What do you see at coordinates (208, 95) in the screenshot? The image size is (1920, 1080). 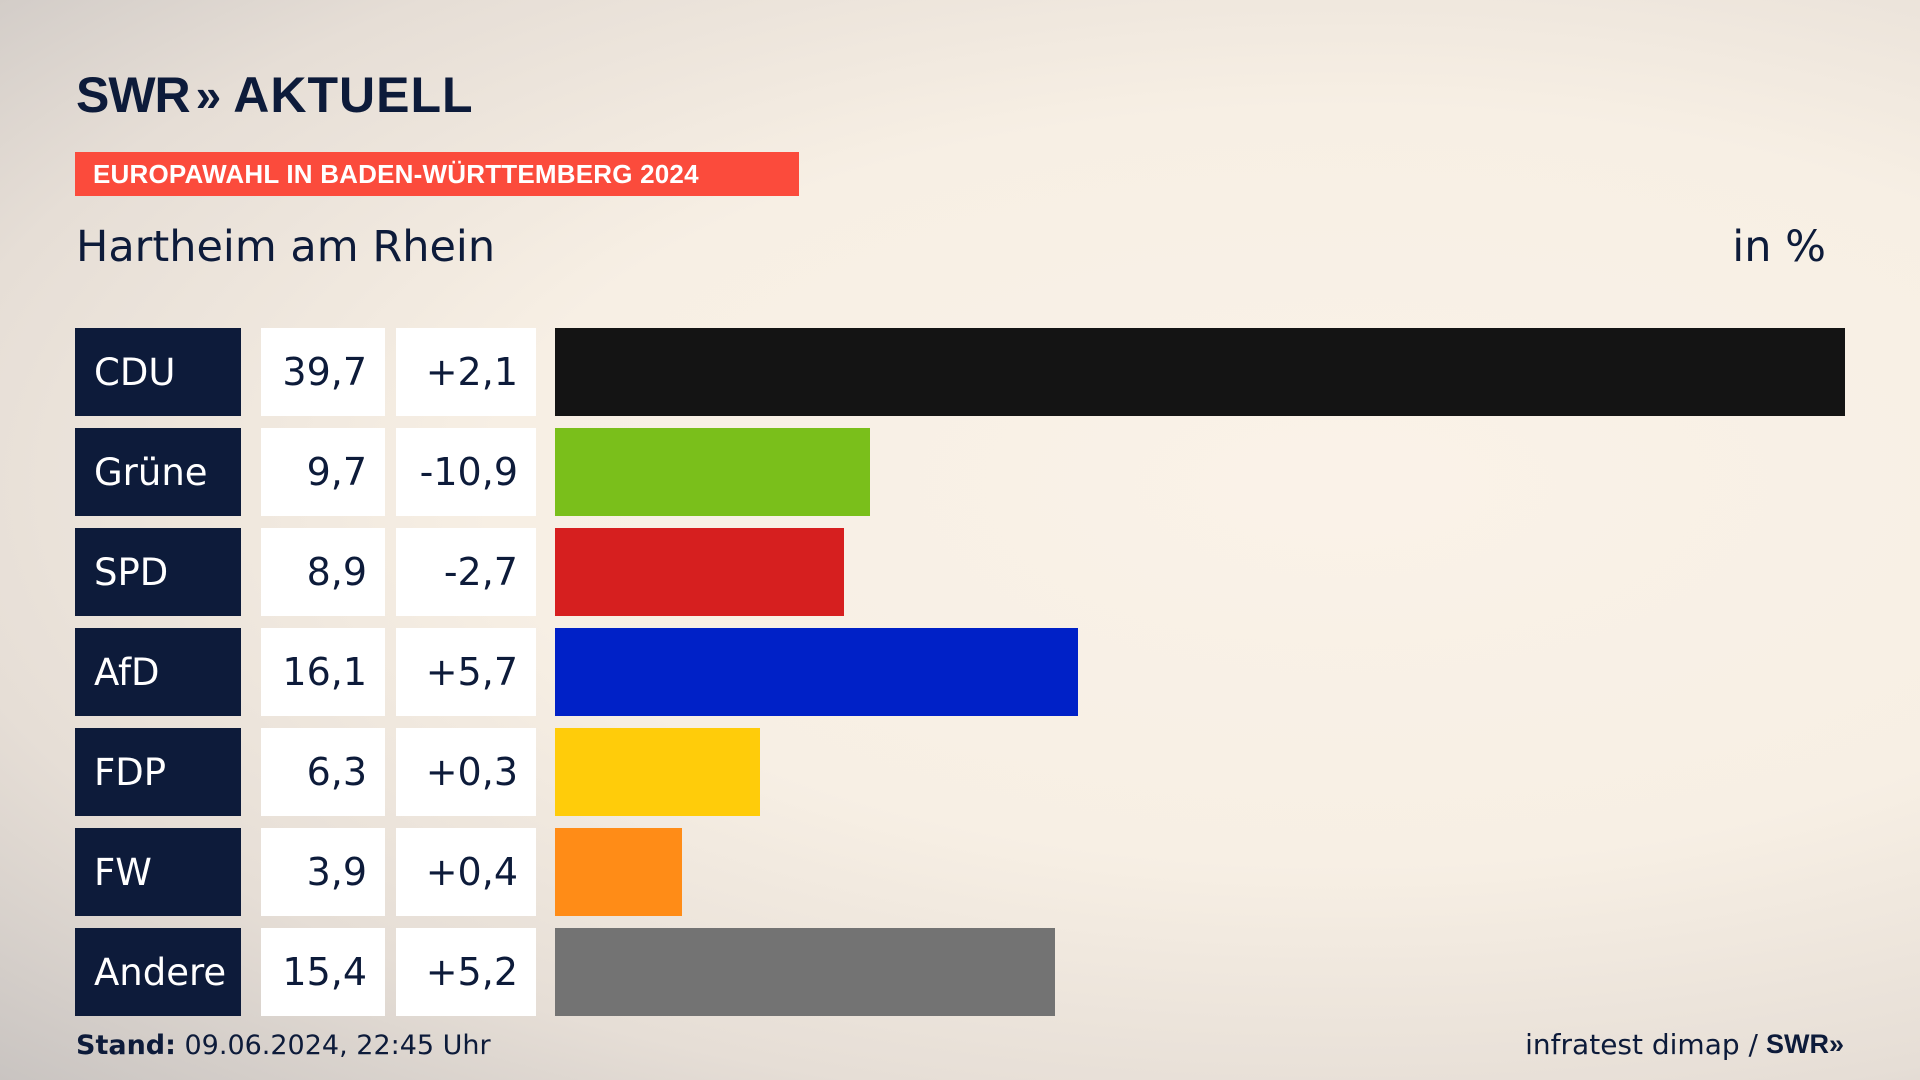 I see `logo-chevrons-icon: »` at bounding box center [208, 95].